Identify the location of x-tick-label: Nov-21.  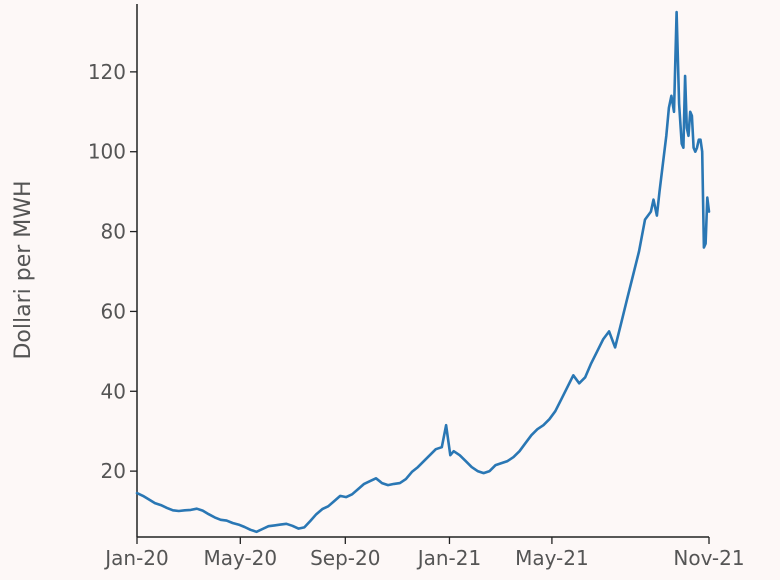
(708, 558).